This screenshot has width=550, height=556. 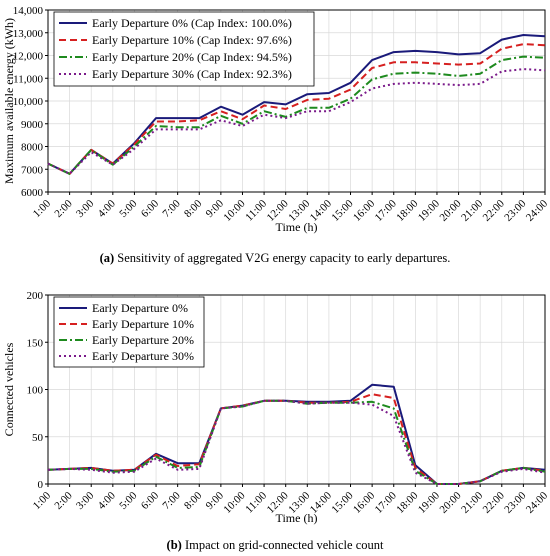 I want to click on y-tick-label: 6000, so click(x=32, y=193).